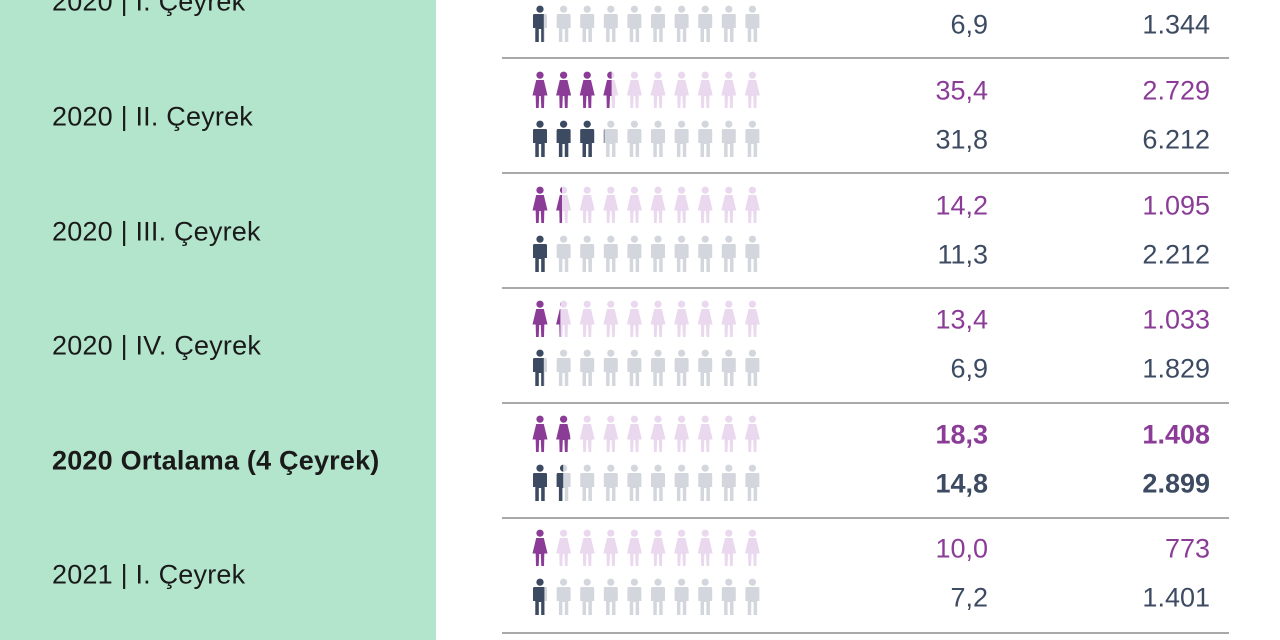 The width and height of the screenshot is (1280, 640). I want to click on women-count: 773, so click(1187, 548).